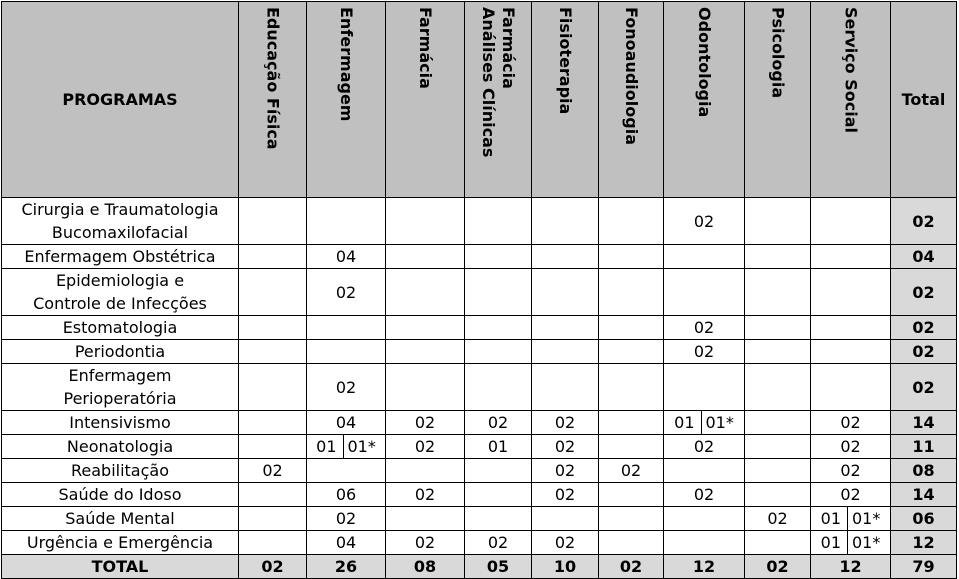  What do you see at coordinates (120, 256) in the screenshot?
I see `program-name: Enfermagem Obstétrica` at bounding box center [120, 256].